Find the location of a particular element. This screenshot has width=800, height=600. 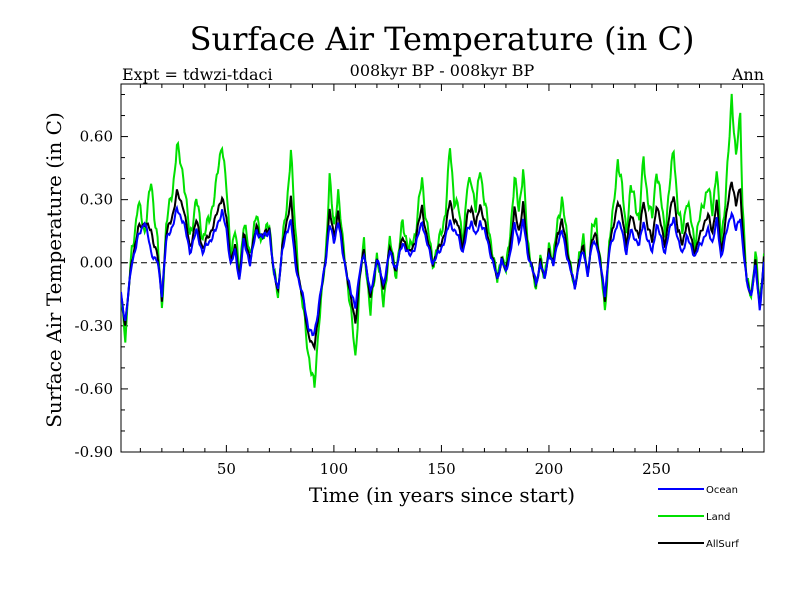

y-tick-label: 0.60 is located at coordinates (96, 137).